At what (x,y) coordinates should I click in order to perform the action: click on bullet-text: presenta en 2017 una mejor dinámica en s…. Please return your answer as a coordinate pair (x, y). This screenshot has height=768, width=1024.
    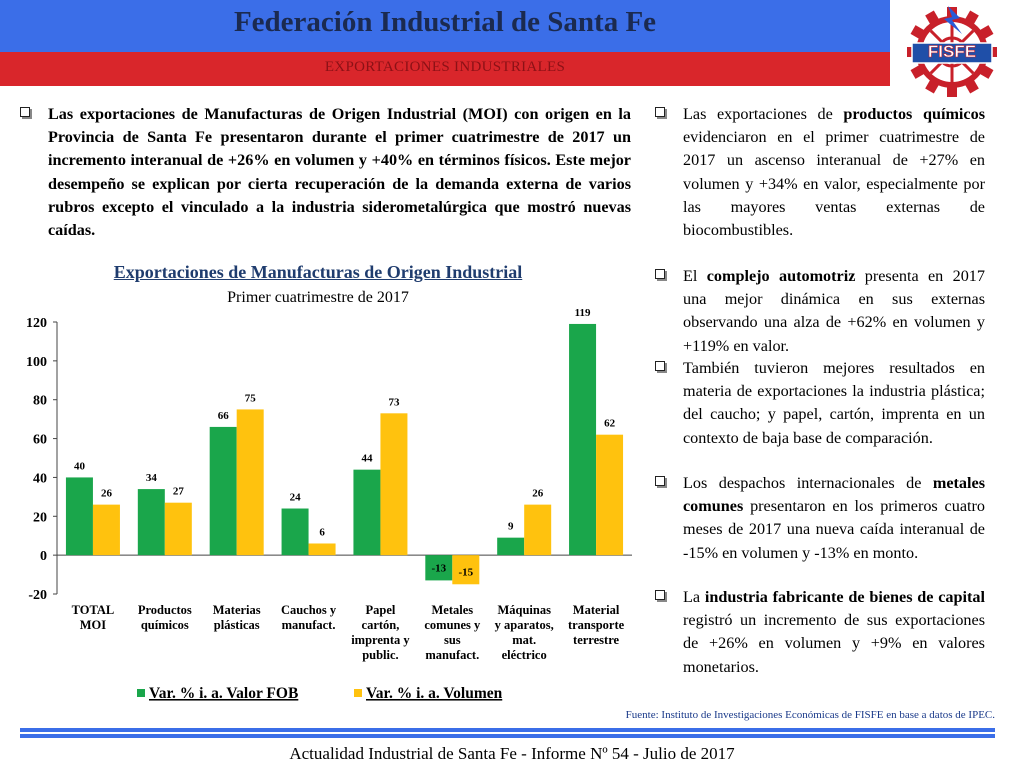
    Looking at the image, I should click on (834, 311).